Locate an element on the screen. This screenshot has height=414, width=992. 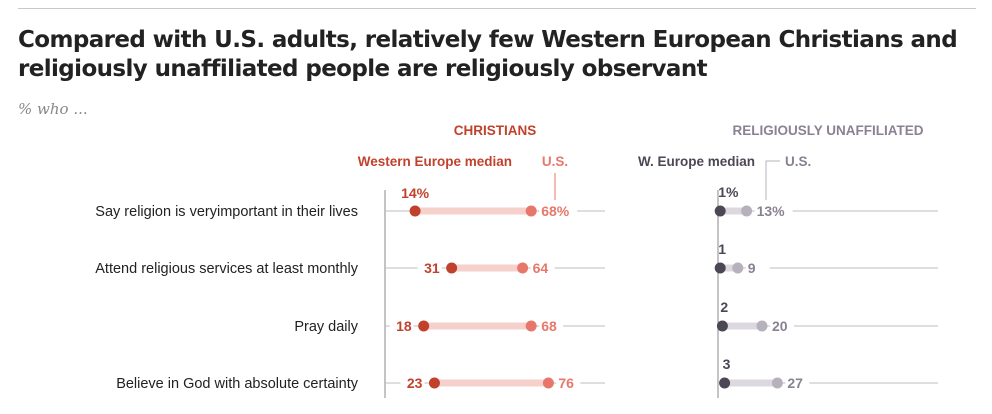
legend-unaffiliated-us-leader is located at coordinates (772, 180).